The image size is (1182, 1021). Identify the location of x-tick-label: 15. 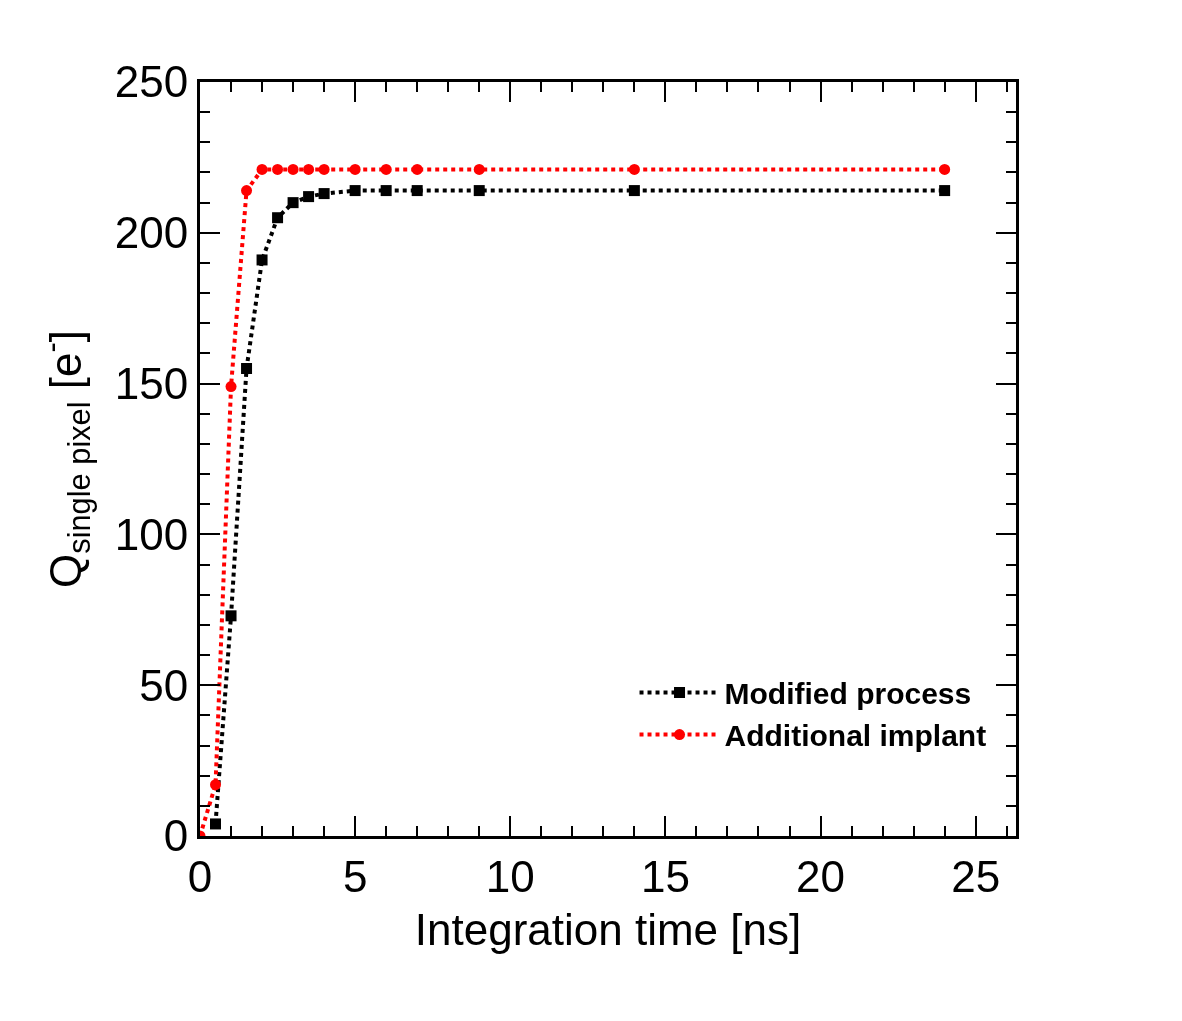
(665, 876).